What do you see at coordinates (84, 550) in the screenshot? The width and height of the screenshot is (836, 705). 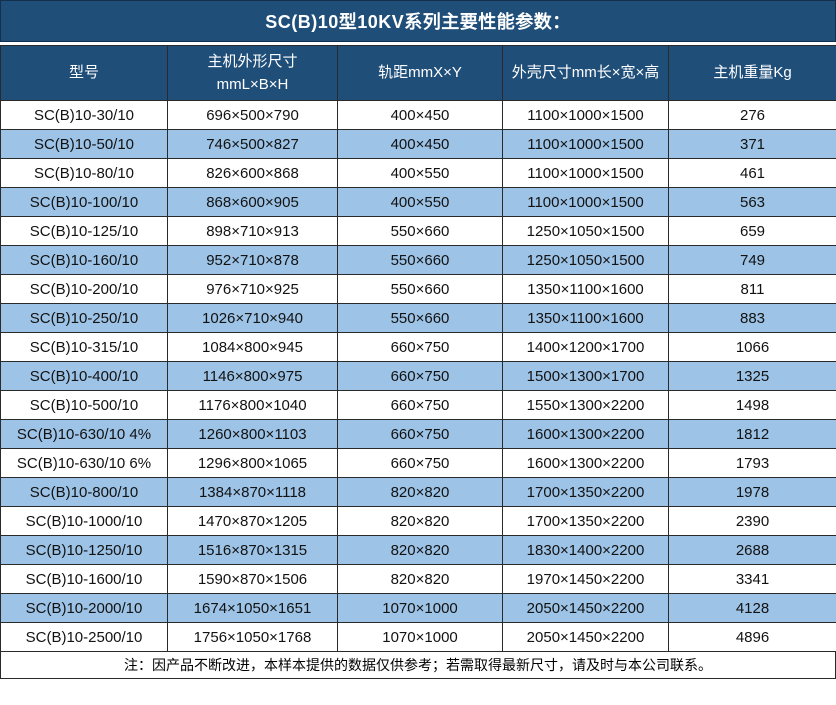 I see `table-cell: SC(B)10-1250/10` at bounding box center [84, 550].